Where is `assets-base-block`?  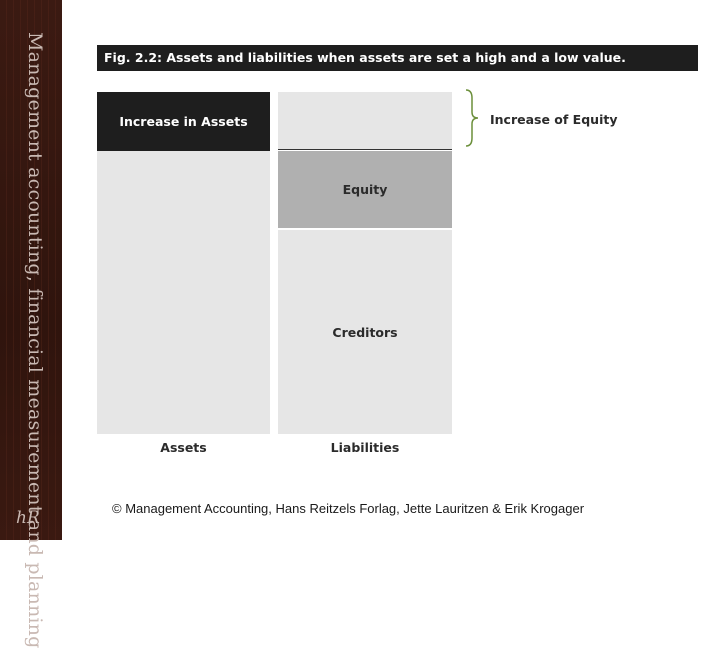 assets-base-block is located at coordinates (183, 292).